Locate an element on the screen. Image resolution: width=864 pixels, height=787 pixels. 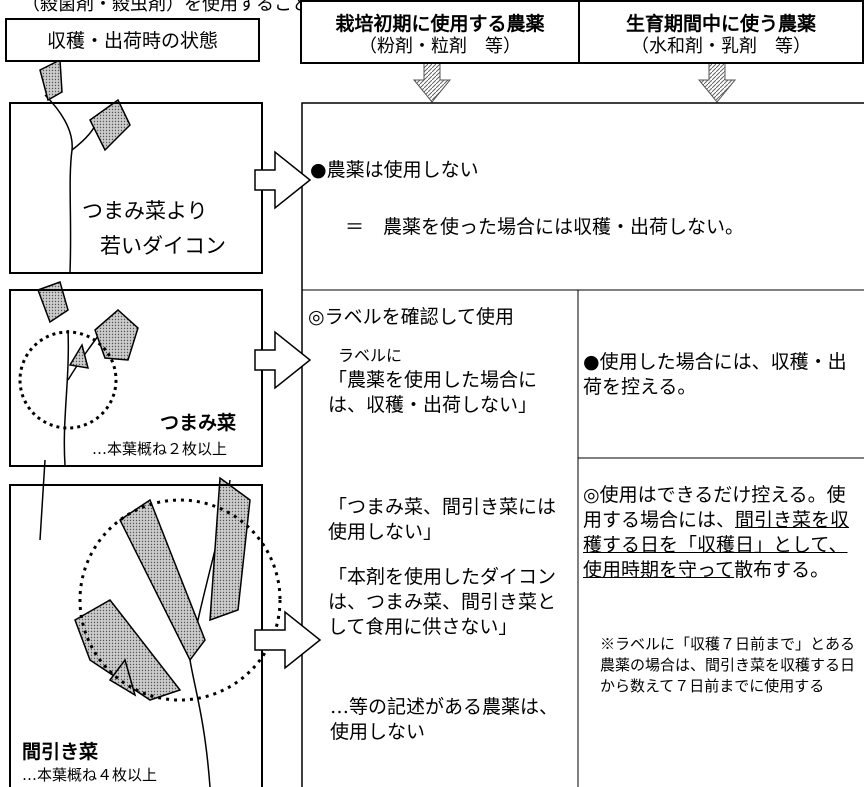
stage-label: つまみ菜 is located at coordinates (198, 423).